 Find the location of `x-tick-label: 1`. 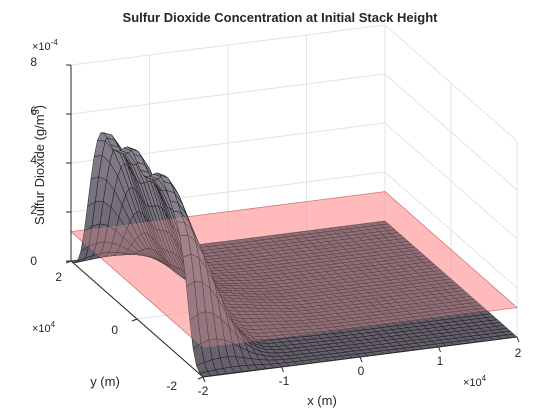

x-tick-label: 1 is located at coordinates (440, 361).